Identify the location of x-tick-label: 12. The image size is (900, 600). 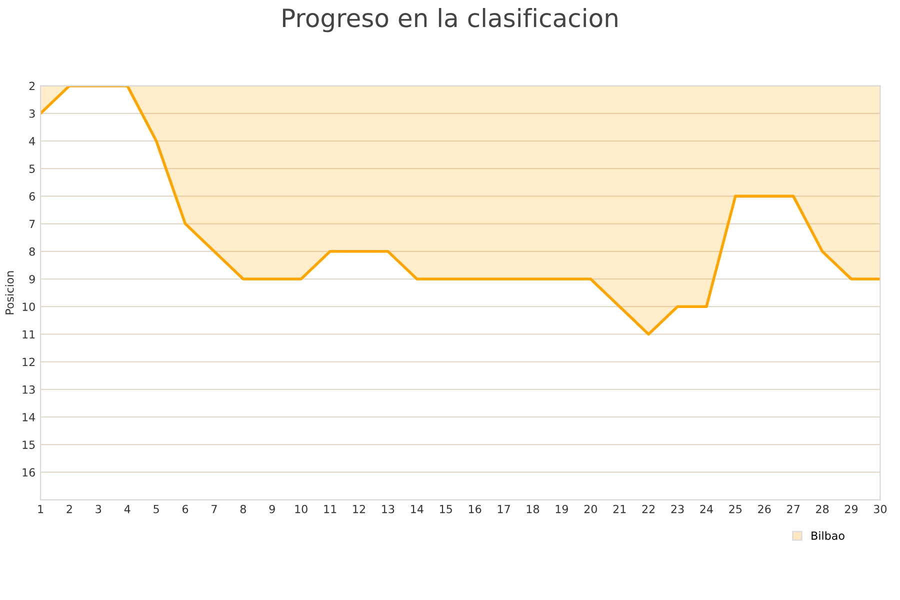
(359, 509).